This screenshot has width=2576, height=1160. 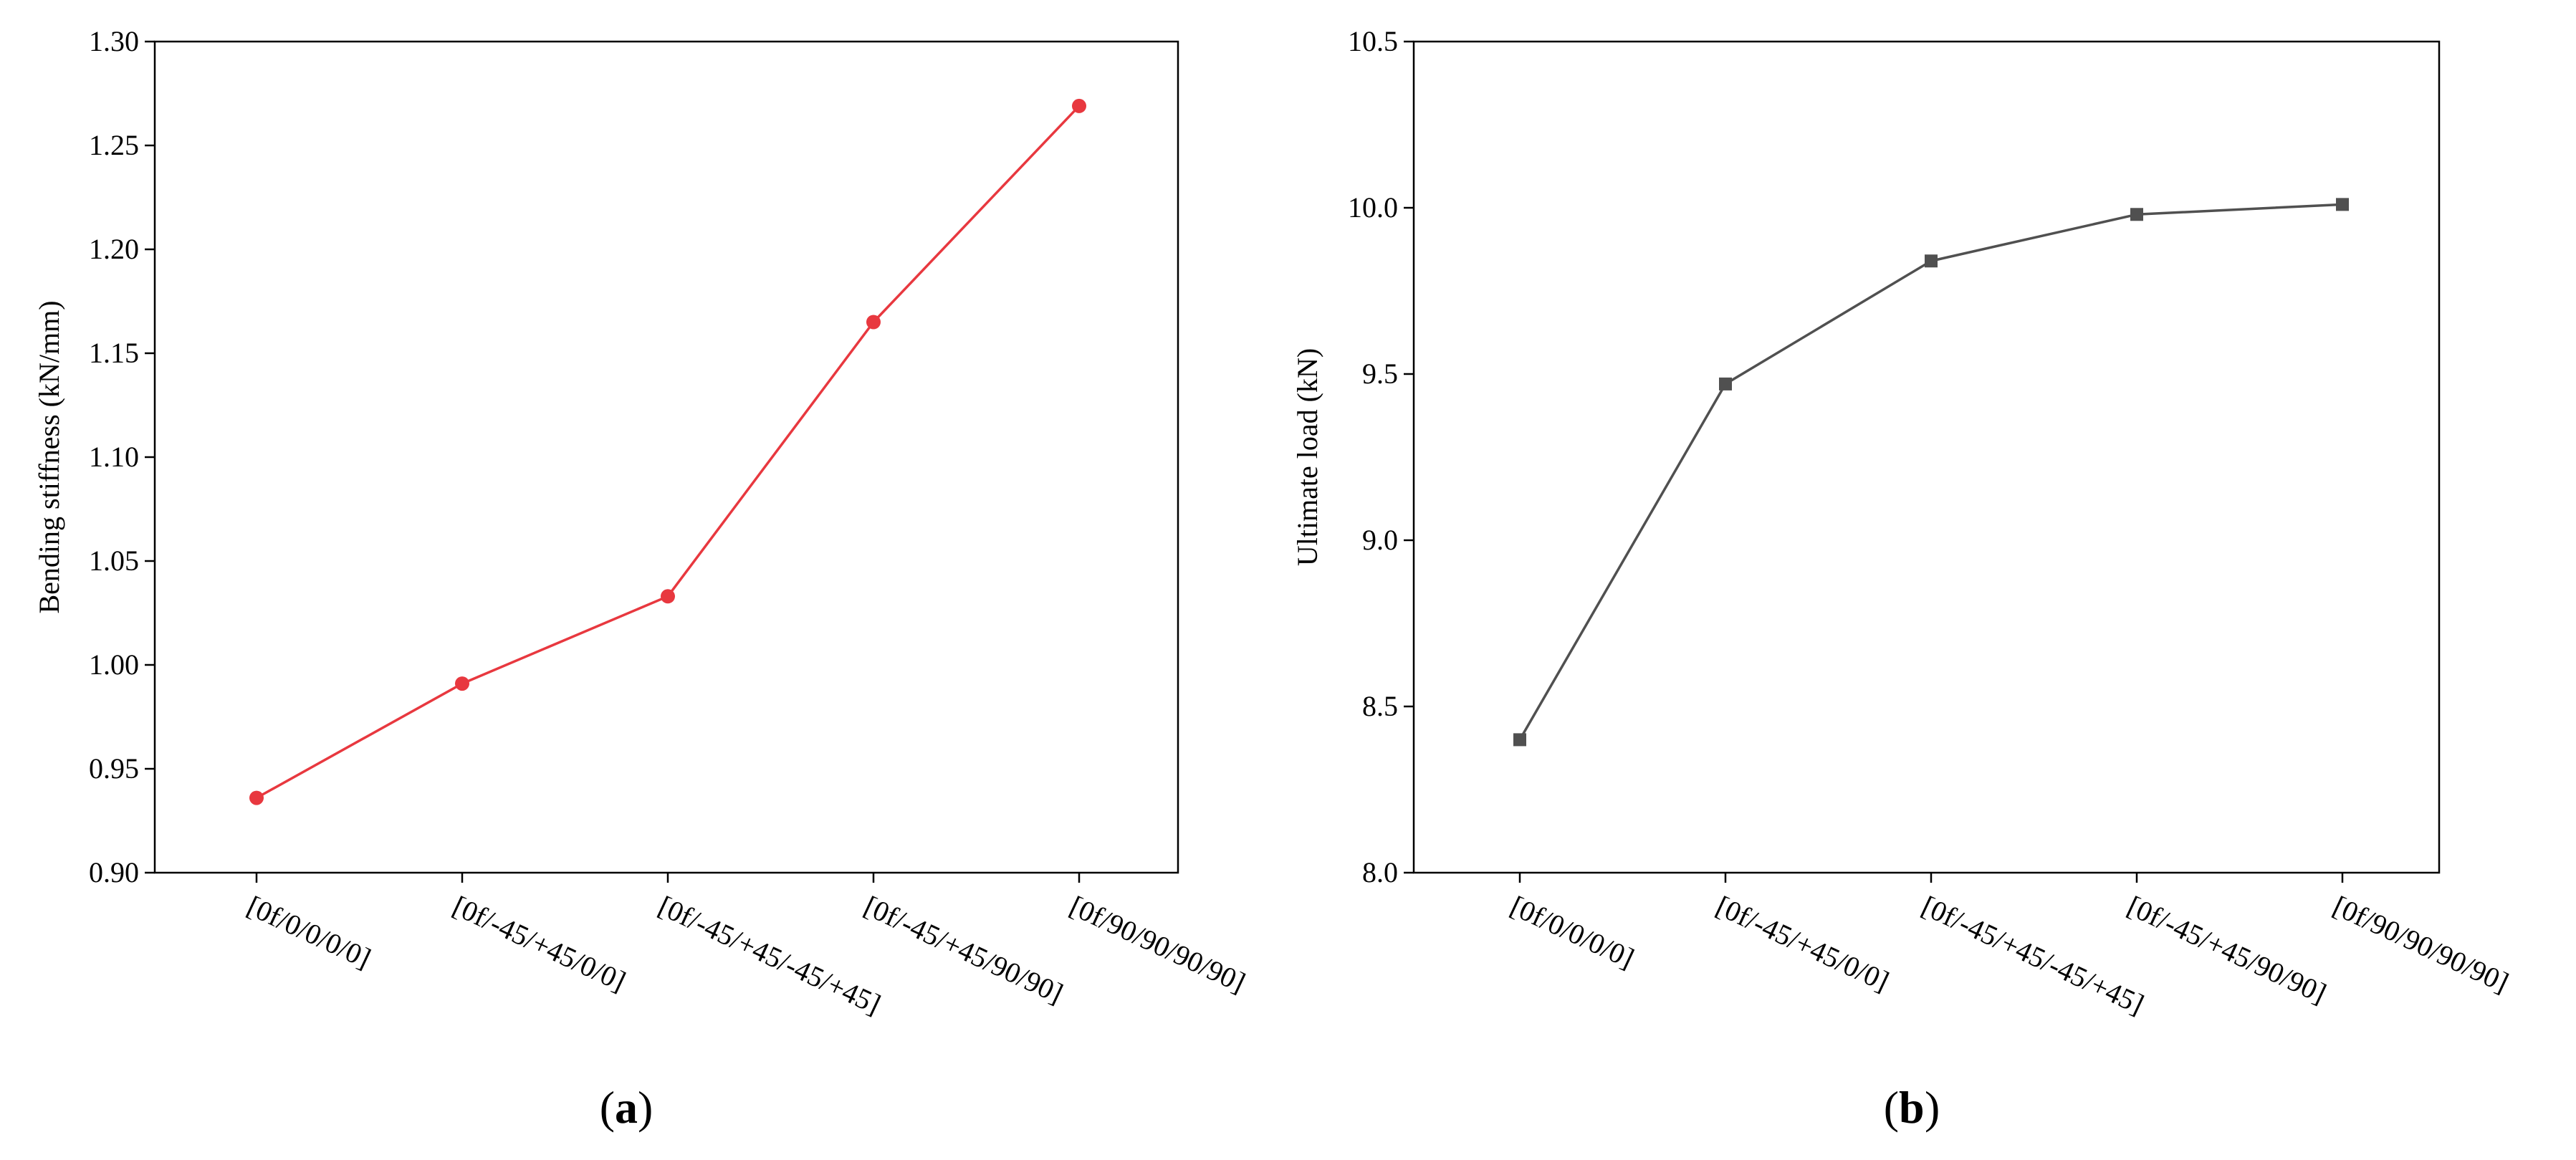 I want to click on y-tick-label-a: 1.10, so click(x=114, y=457).